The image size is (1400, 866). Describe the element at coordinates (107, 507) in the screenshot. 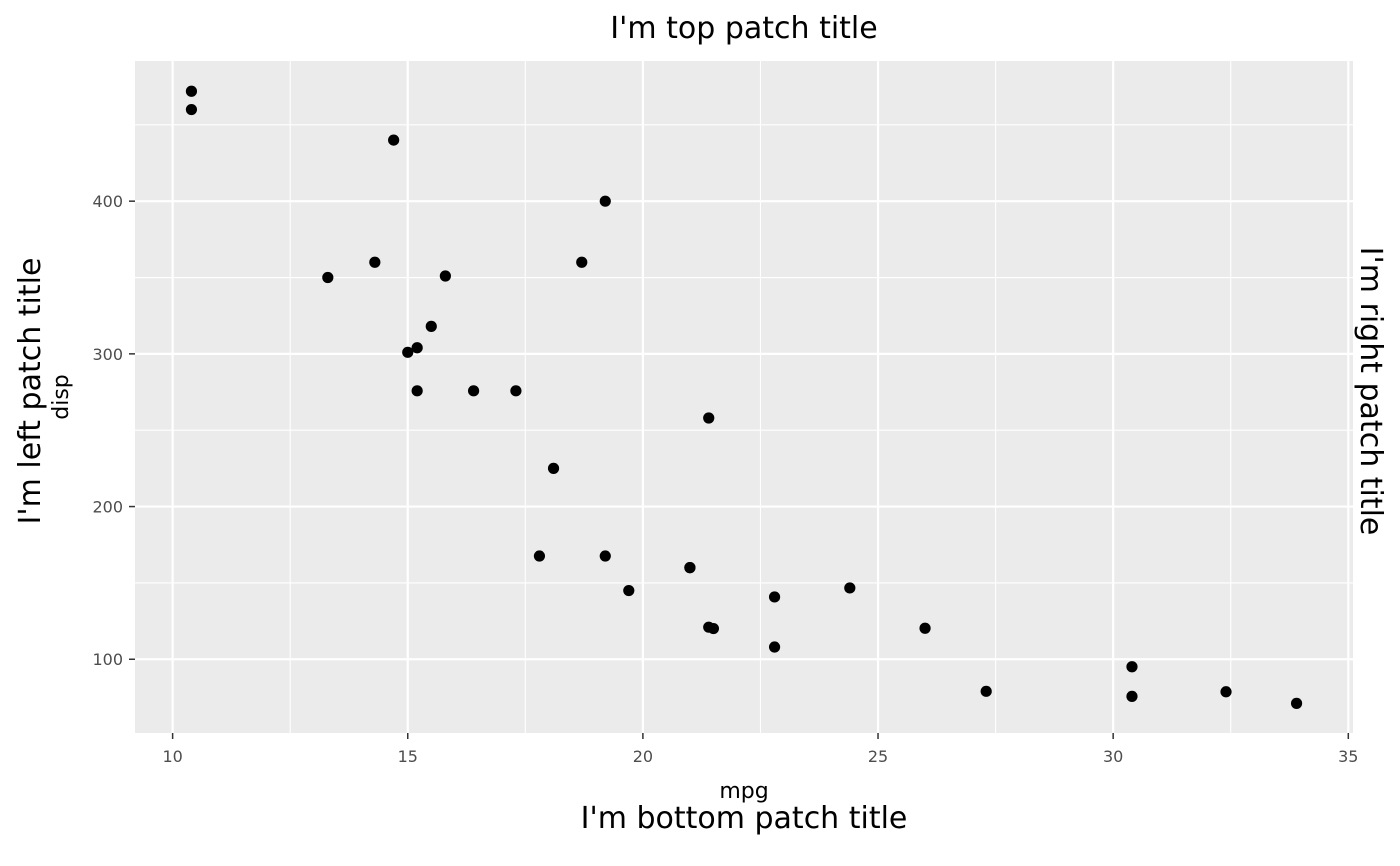

I see `y-tick-label: 200` at that location.